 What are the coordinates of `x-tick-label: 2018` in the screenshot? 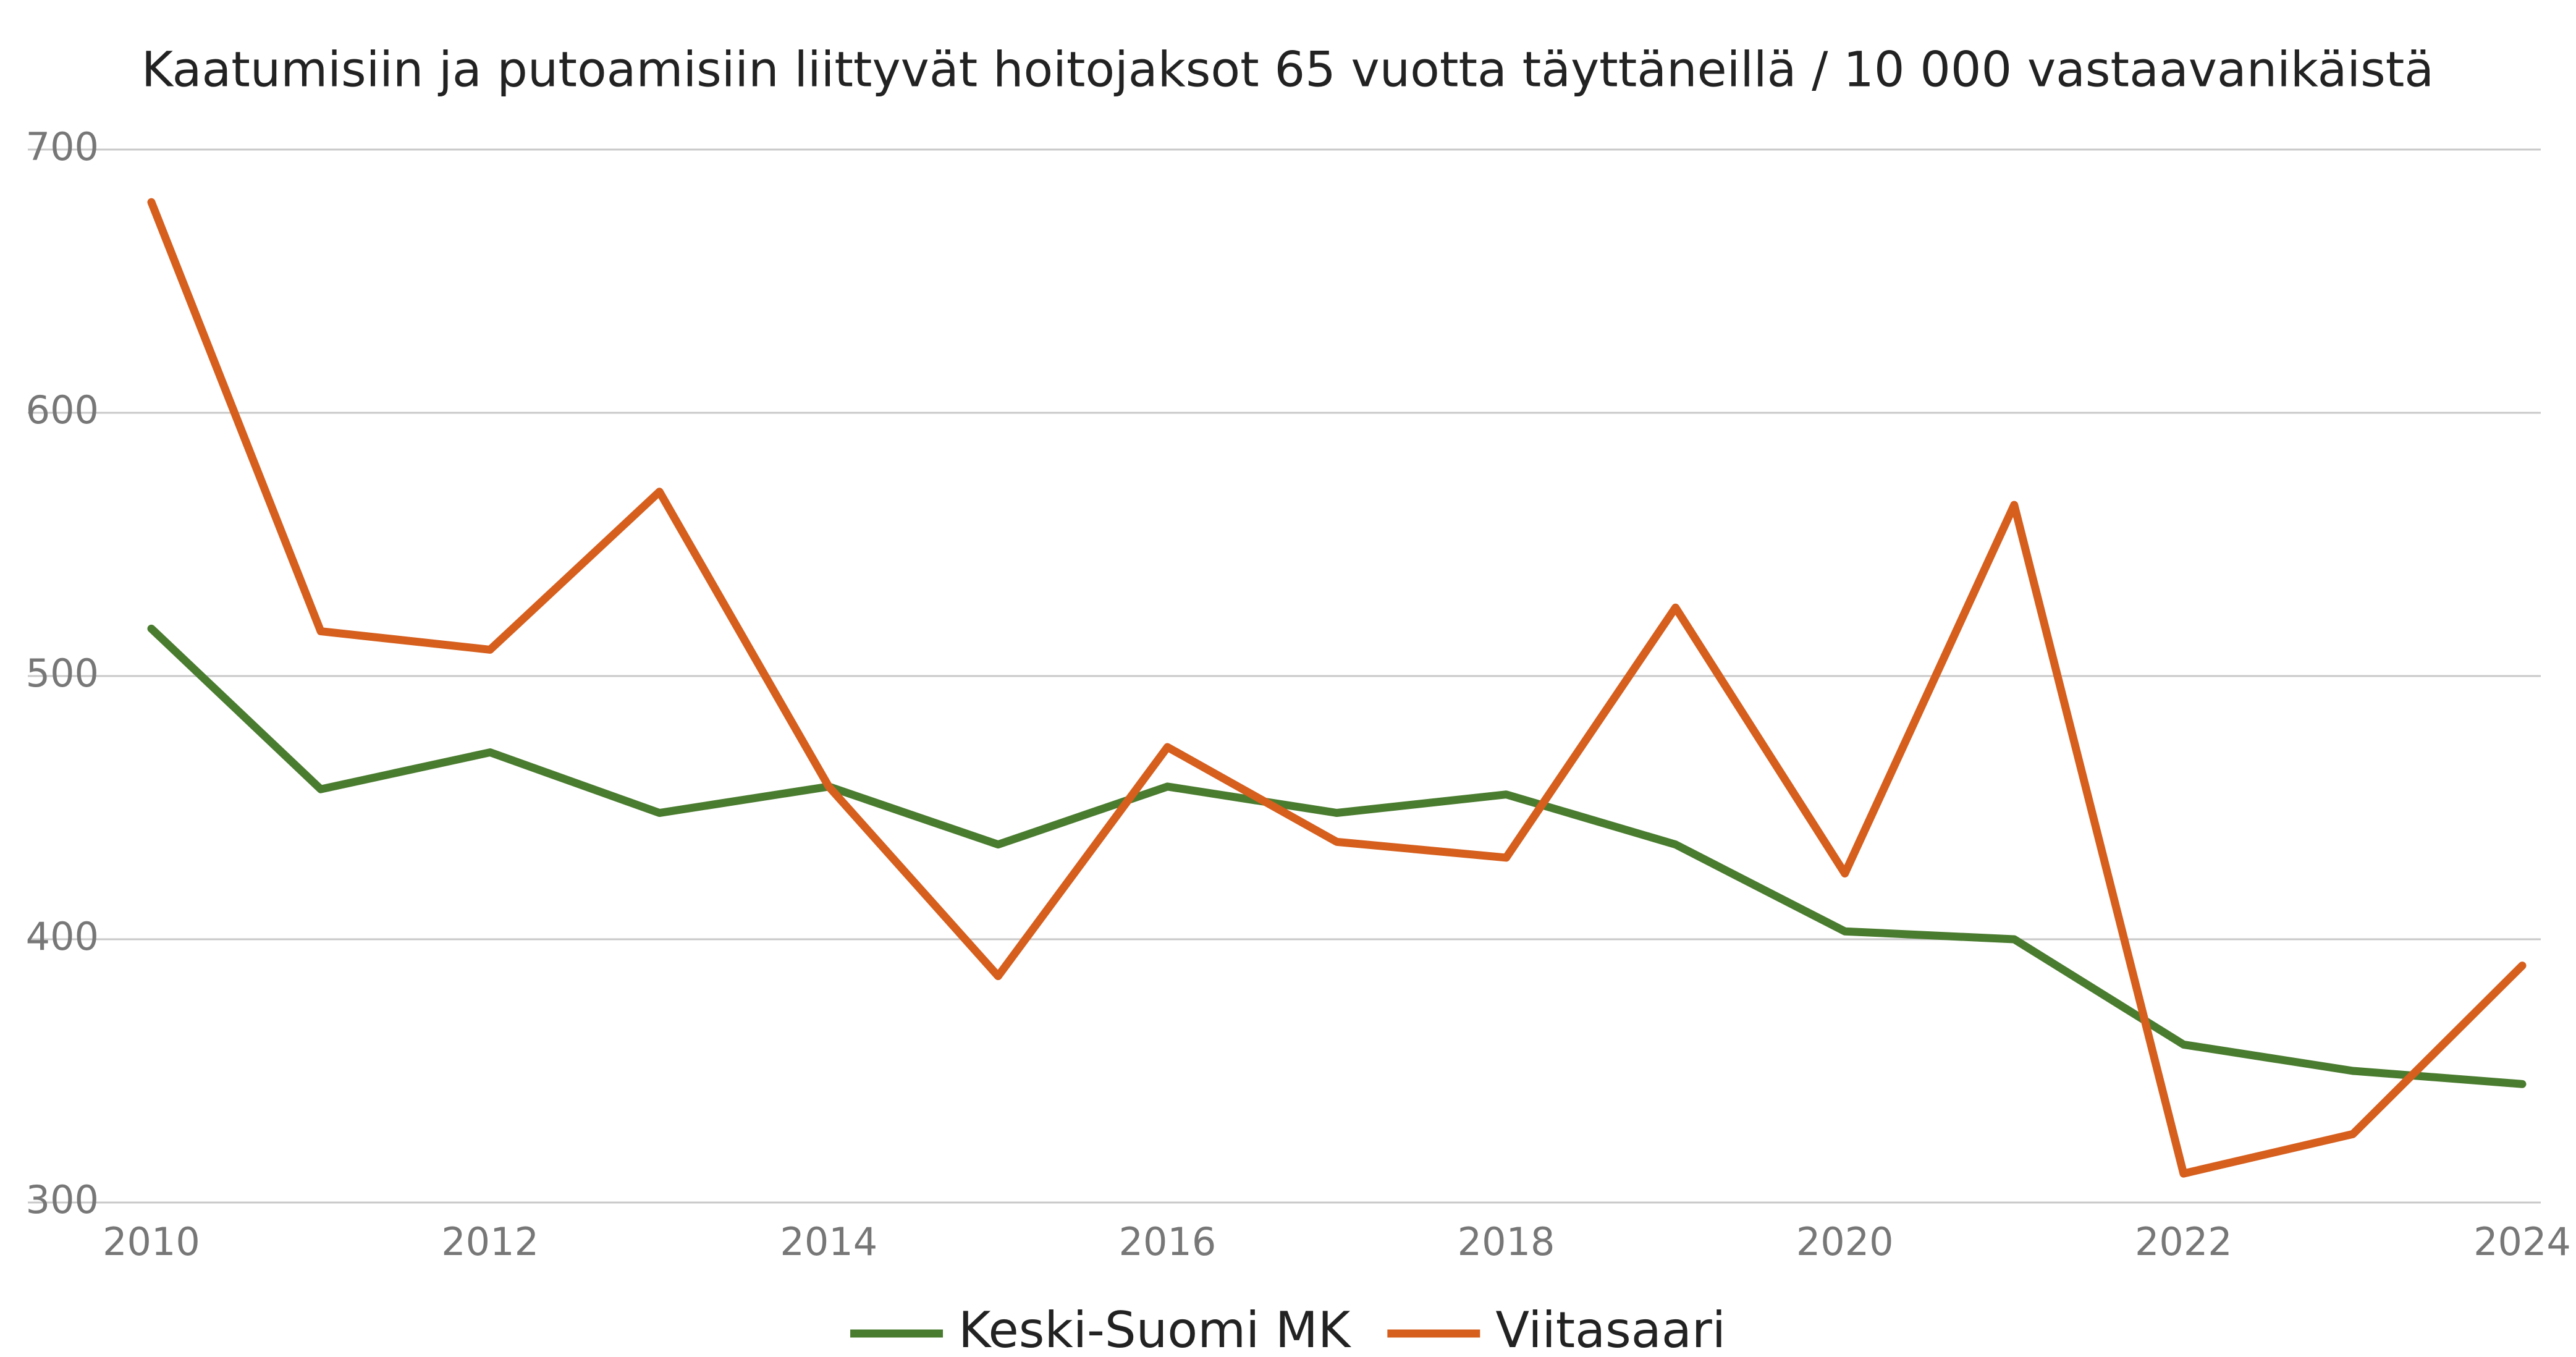 It's located at (1506, 1241).